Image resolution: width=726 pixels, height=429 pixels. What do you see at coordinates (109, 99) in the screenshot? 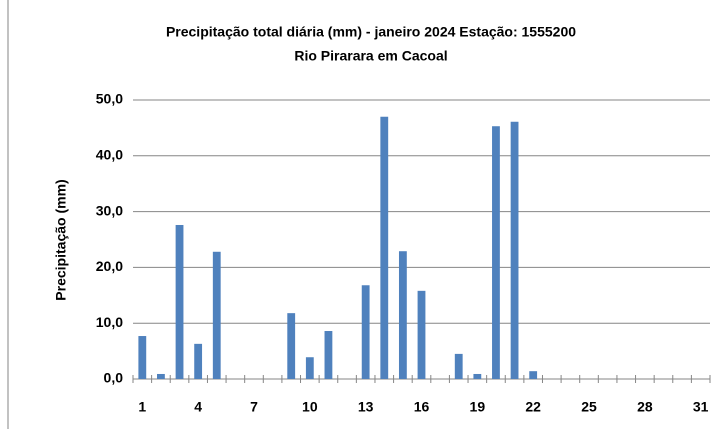
I see `y-tick-label: 50,0` at bounding box center [109, 99].